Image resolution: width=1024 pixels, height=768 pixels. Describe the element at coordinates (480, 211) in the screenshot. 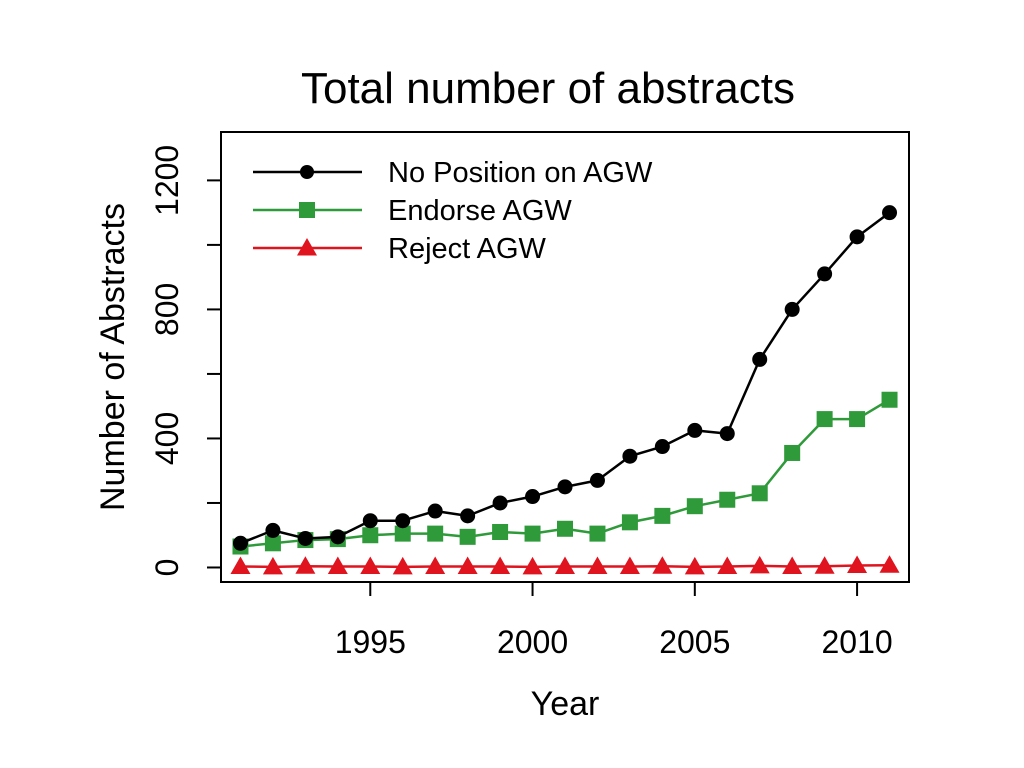

I see `legend-label: Endorse AGW` at that location.